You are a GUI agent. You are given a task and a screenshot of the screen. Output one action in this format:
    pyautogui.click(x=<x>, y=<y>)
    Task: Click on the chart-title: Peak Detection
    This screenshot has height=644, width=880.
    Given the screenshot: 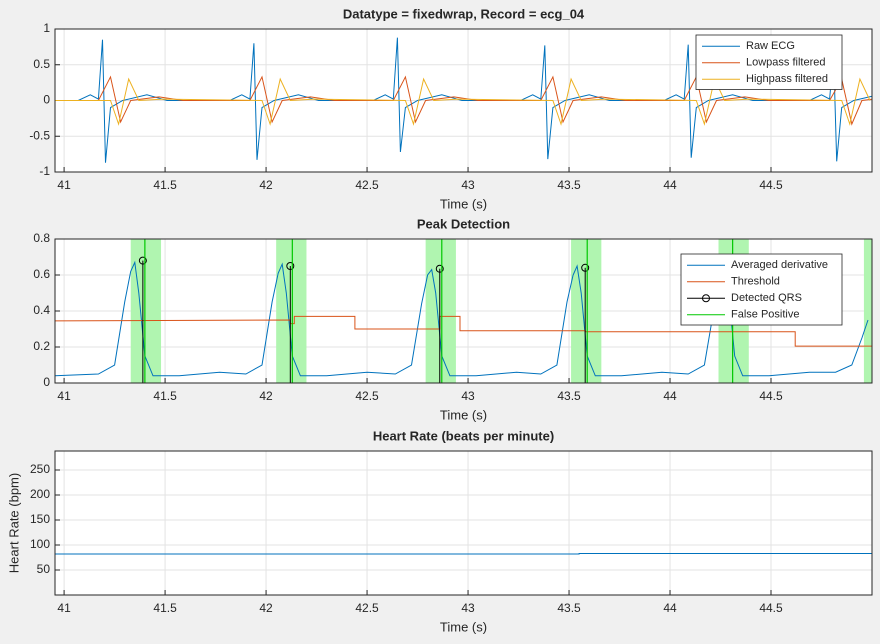 What is the action you would take?
    pyautogui.click(x=463, y=223)
    